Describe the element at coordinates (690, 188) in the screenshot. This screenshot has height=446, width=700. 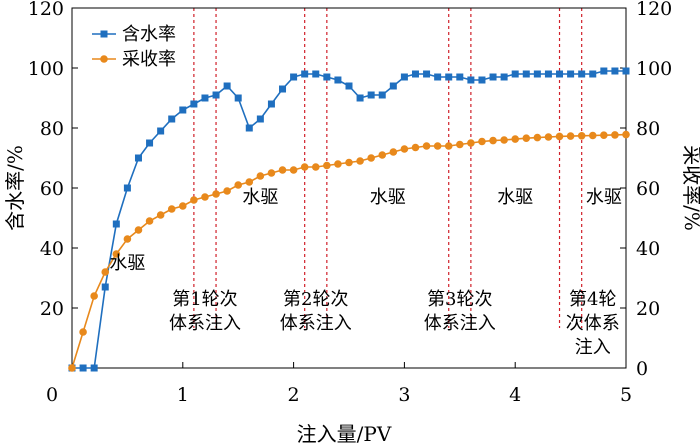
I see `y-right-axis-title: 采收率/%` at that location.